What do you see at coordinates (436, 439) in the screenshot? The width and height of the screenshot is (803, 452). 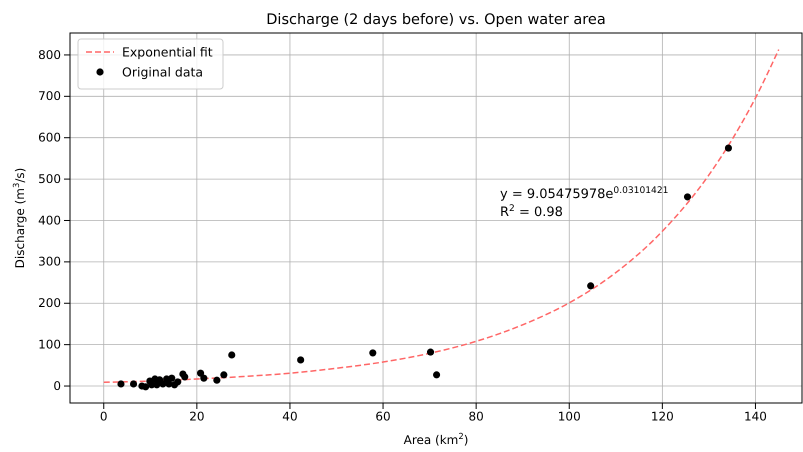 I see `x-axis-title: Area (km$^{2}$)` at bounding box center [436, 439].